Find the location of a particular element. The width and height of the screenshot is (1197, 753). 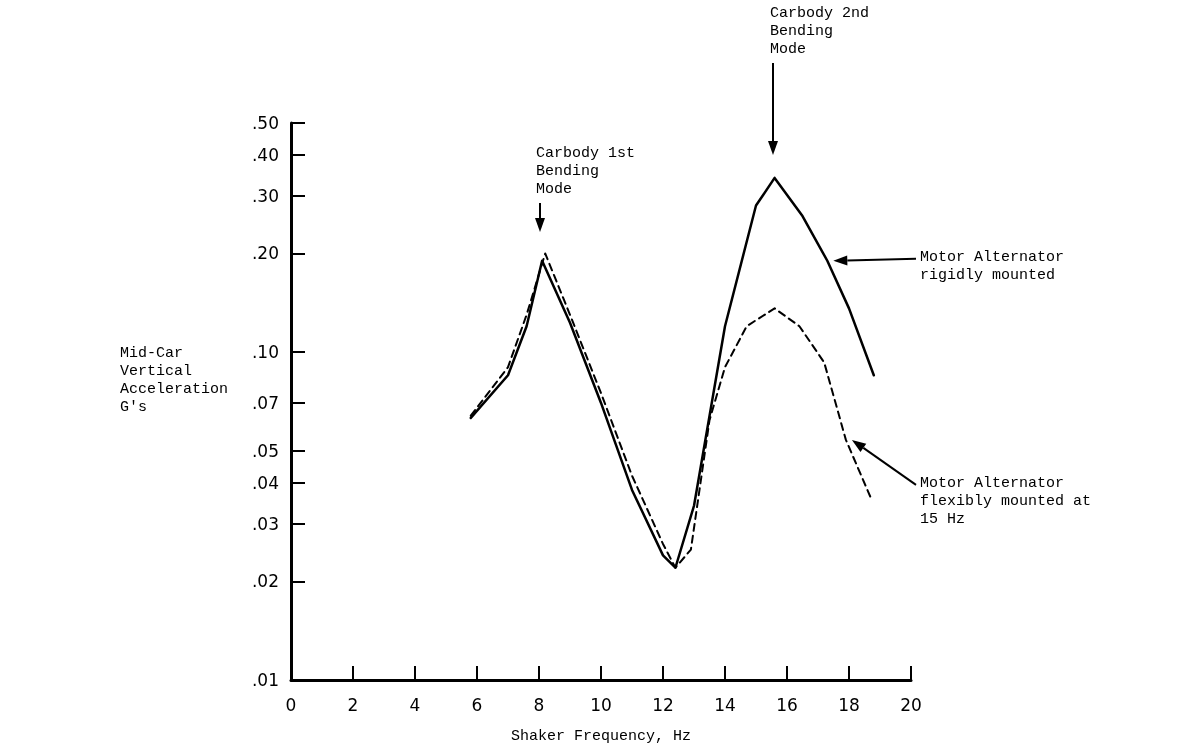

x-tick-label: 8 is located at coordinates (539, 704).